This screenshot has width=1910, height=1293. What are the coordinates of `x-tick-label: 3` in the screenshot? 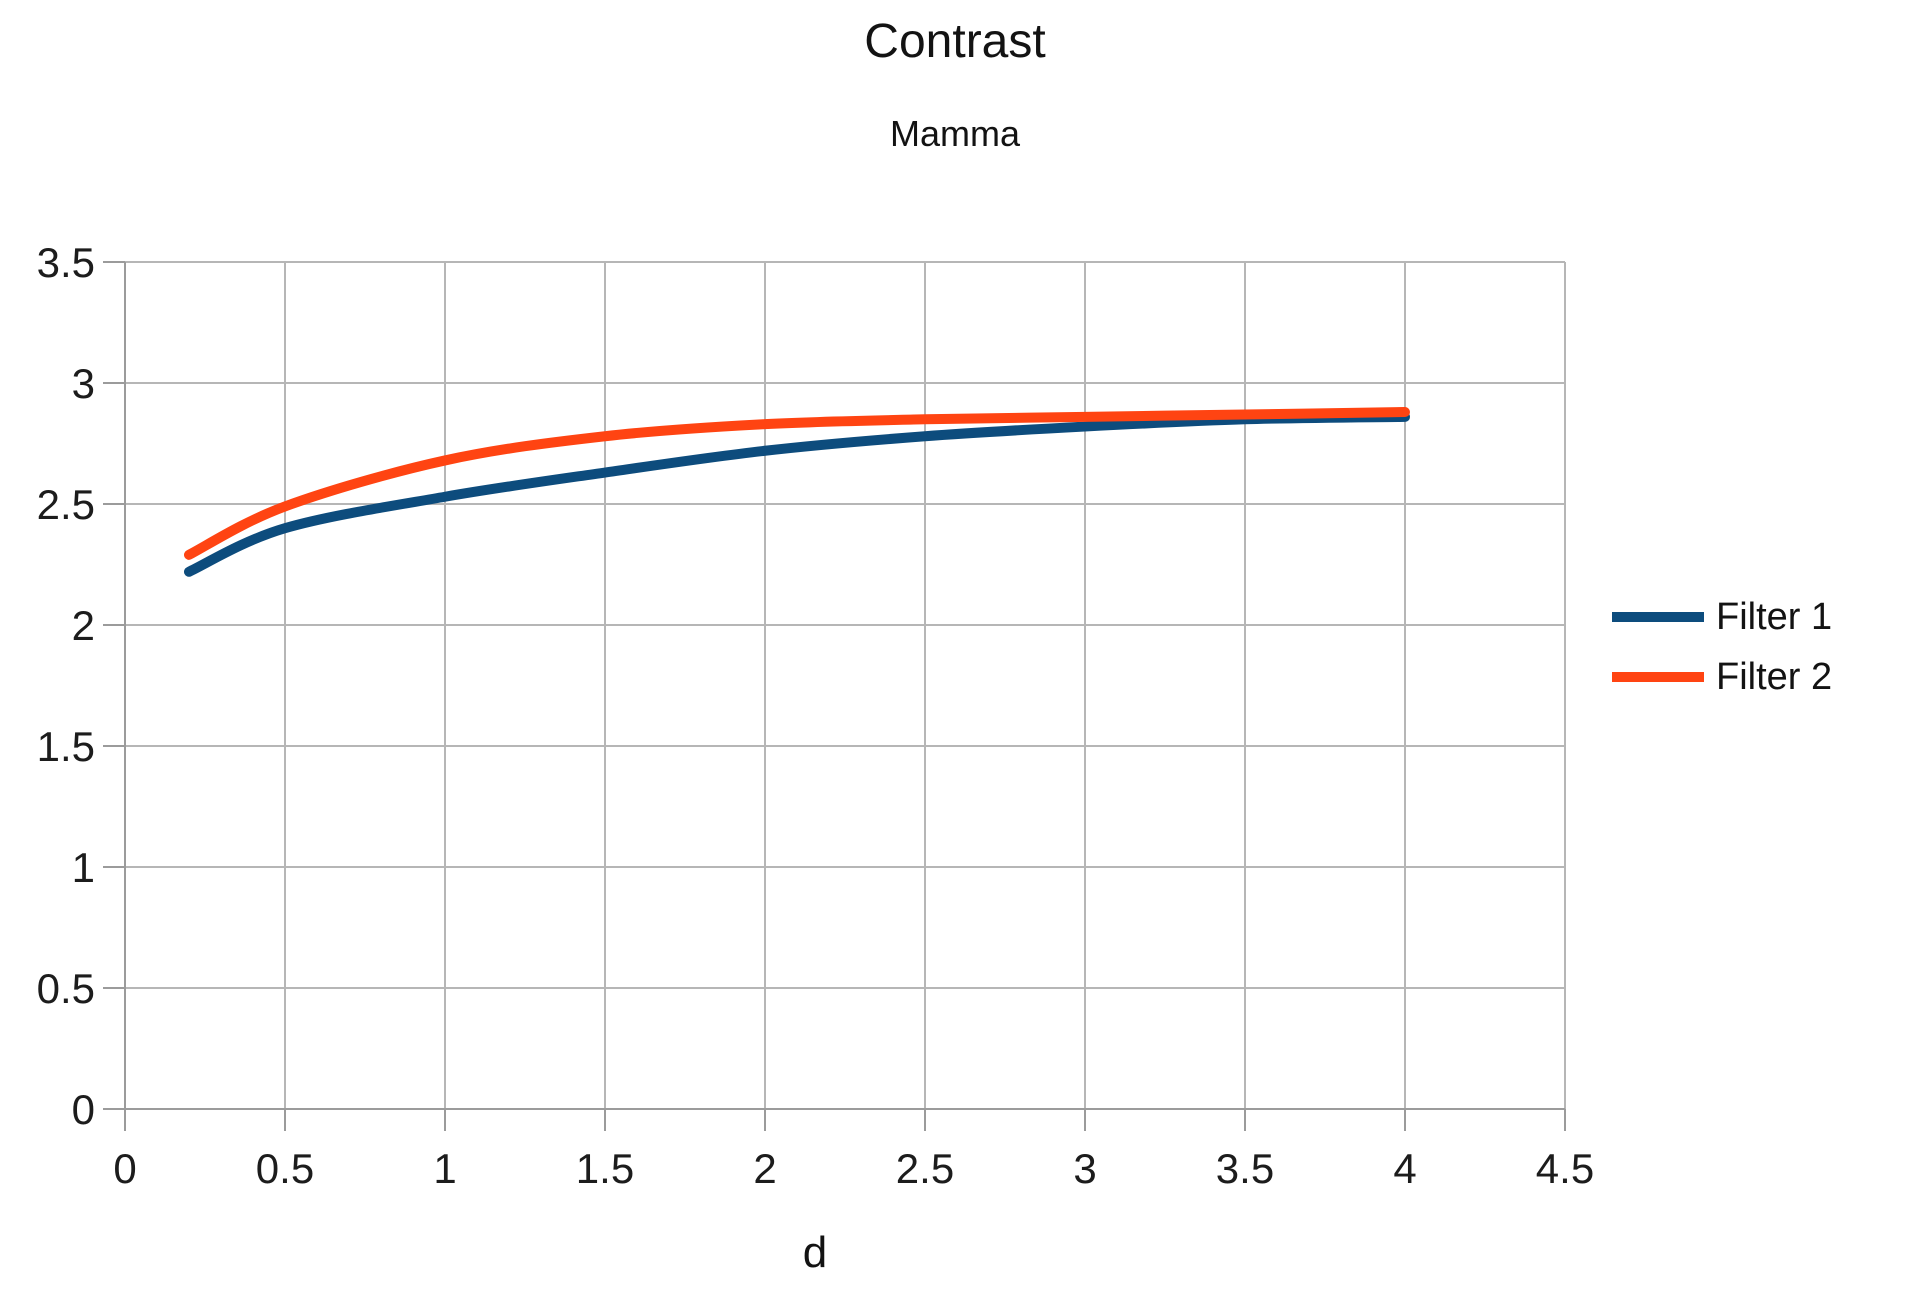 It's located at (1084, 1168).